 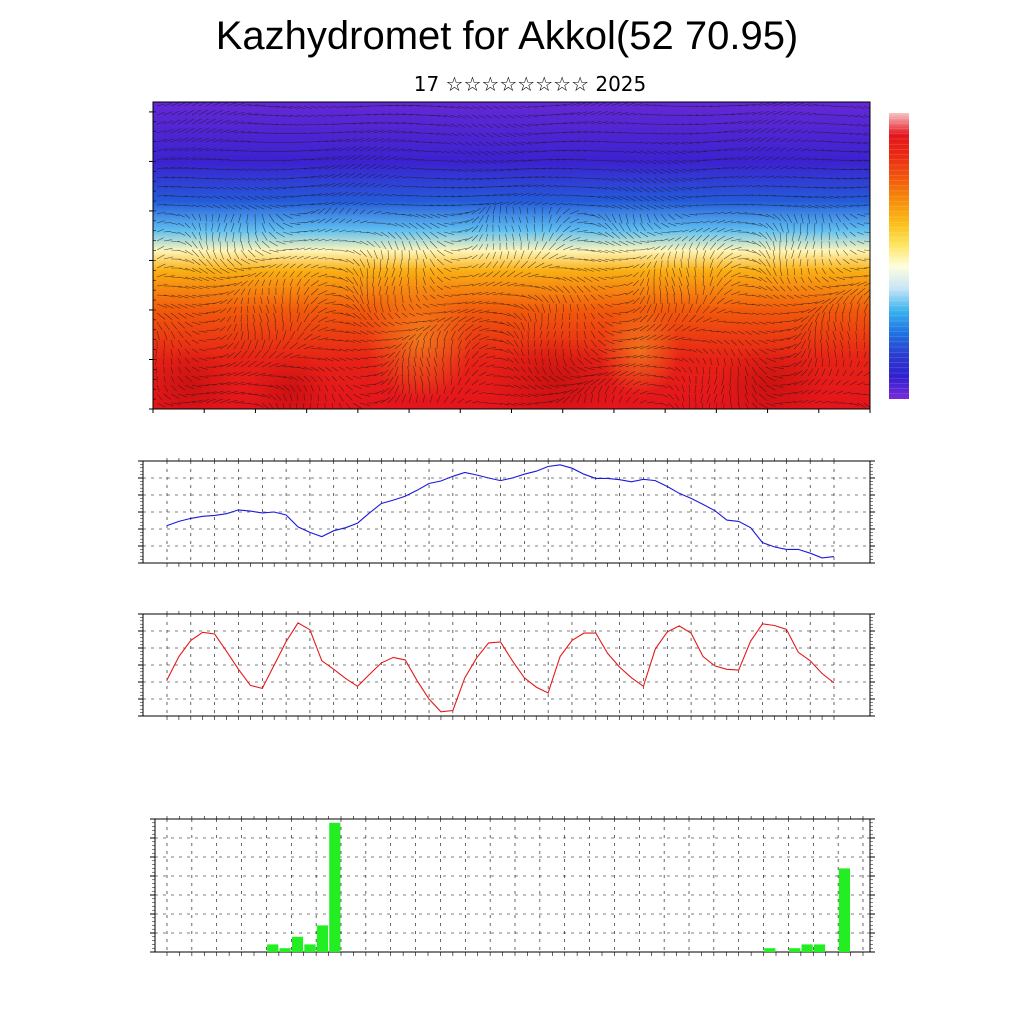 What do you see at coordinates (511, 411) in the screenshot?
I see `cross-section-x-axis` at bounding box center [511, 411].